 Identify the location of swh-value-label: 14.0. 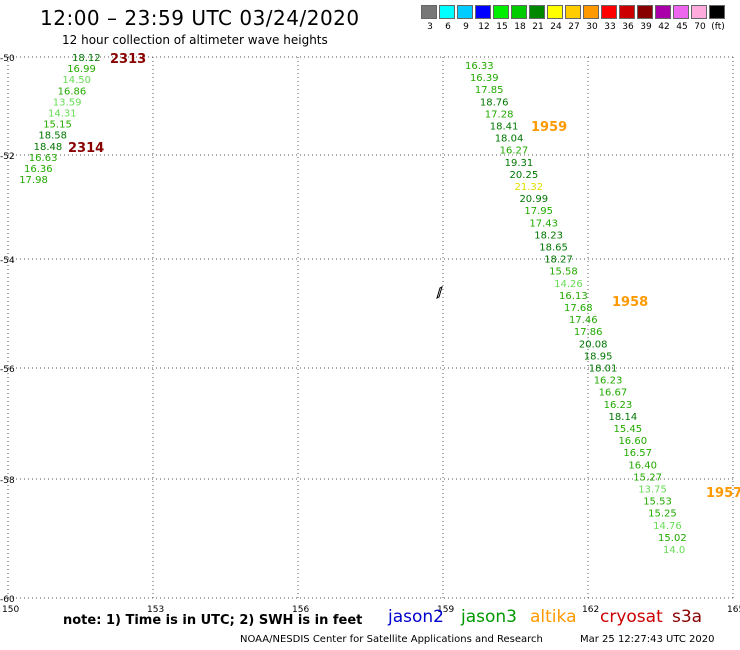
(674, 550).